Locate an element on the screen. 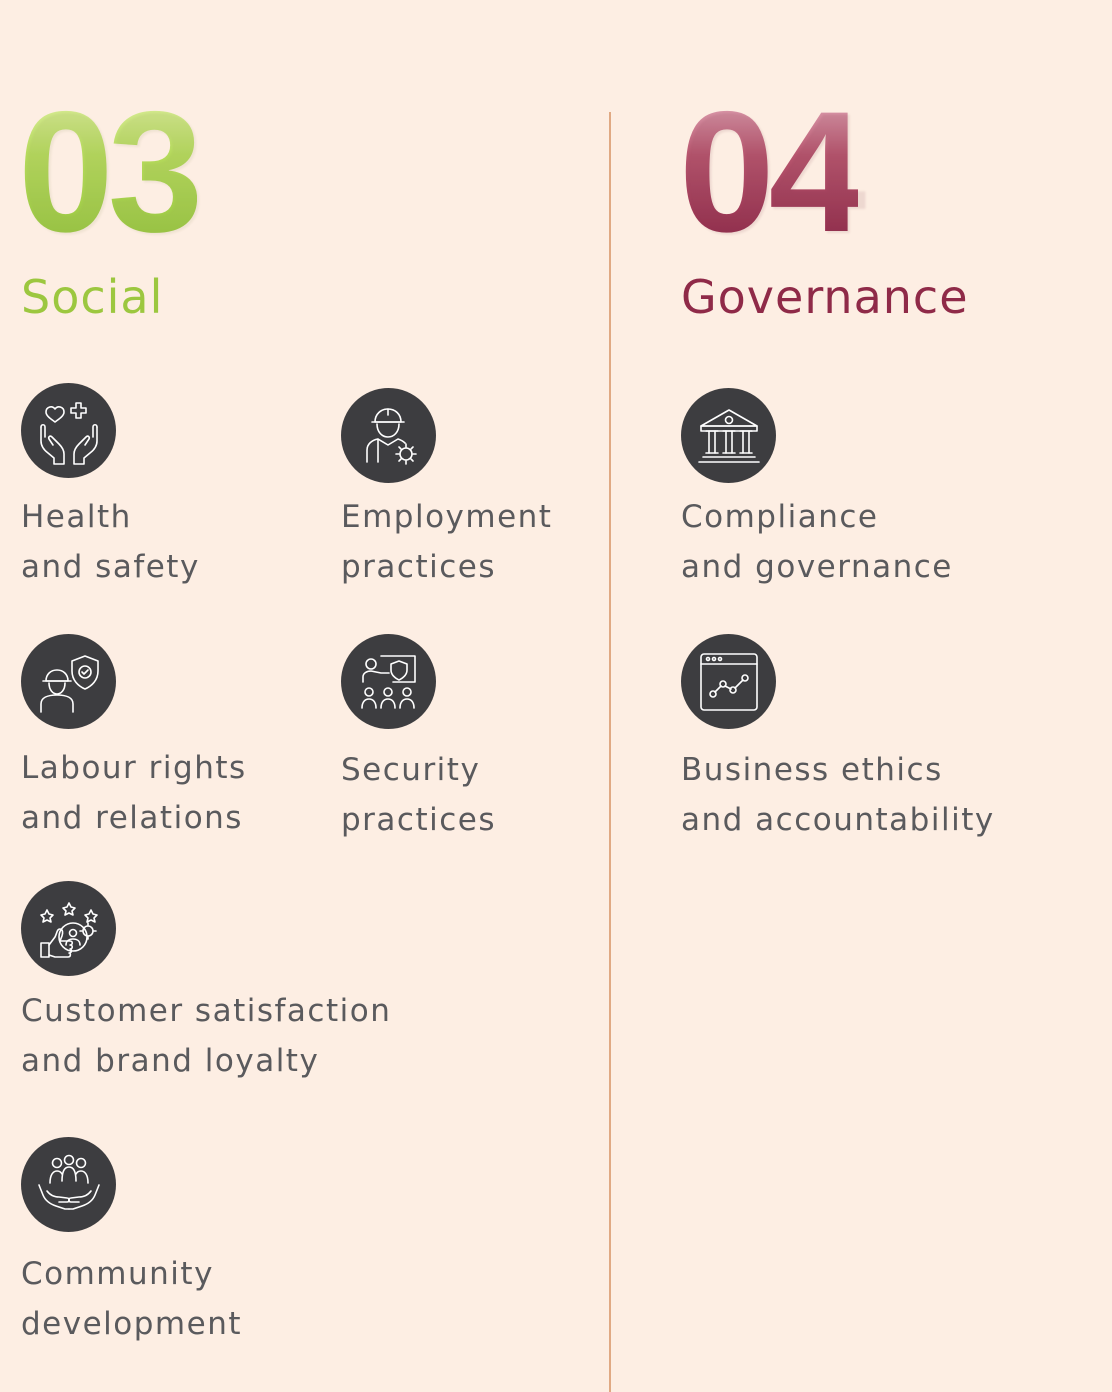 This screenshot has width=1112, height=1392. item-community-development: Community development is located at coordinates (131, 1243).